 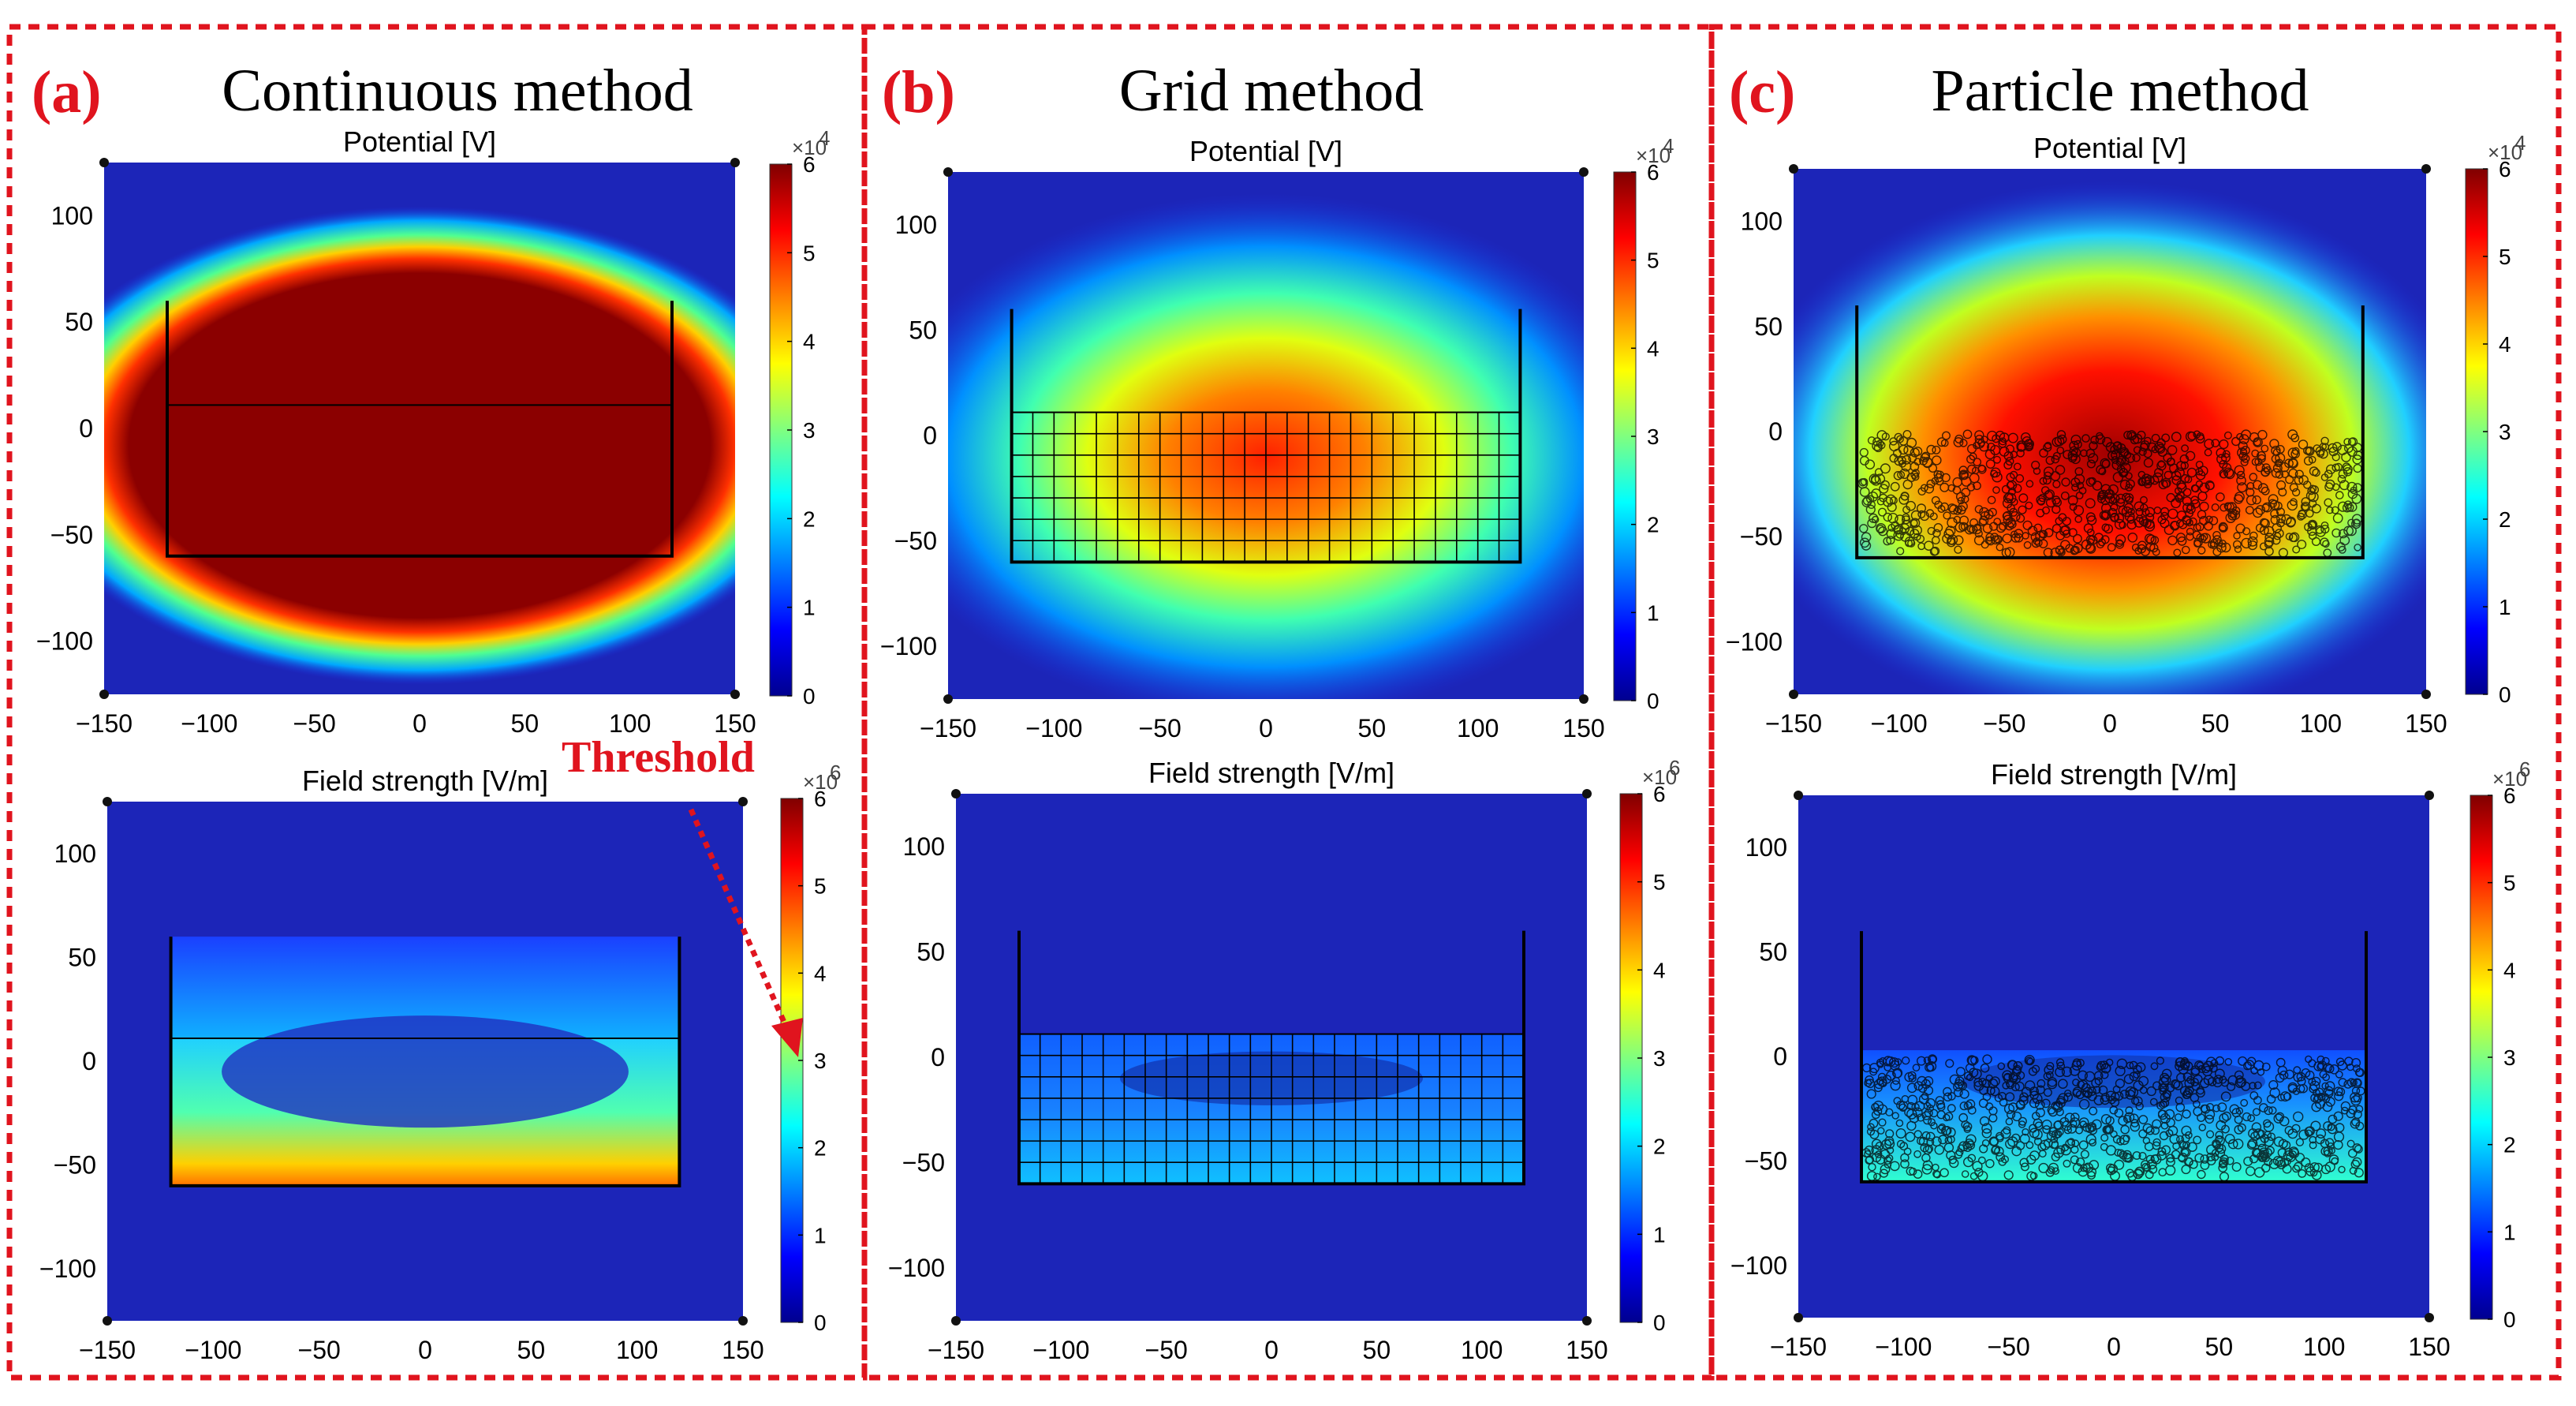 I want to click on container-outline, so click(x=2110, y=432).